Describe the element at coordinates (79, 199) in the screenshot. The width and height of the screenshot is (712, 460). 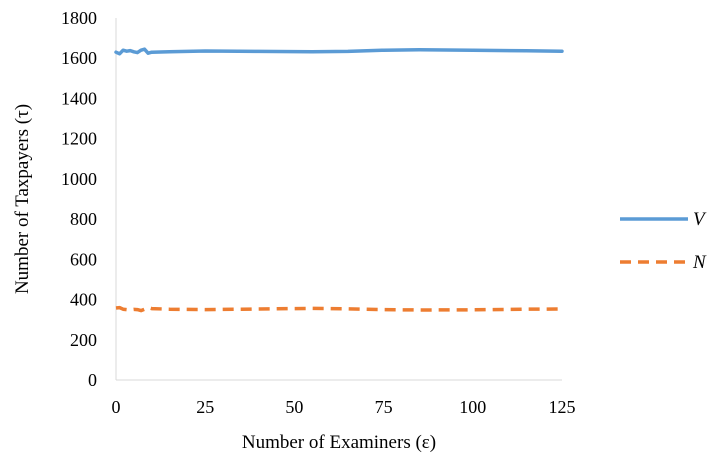
I see `y-tick-labels: 0 200 400 600 800 1000 1200 1400 1600 1800` at that location.